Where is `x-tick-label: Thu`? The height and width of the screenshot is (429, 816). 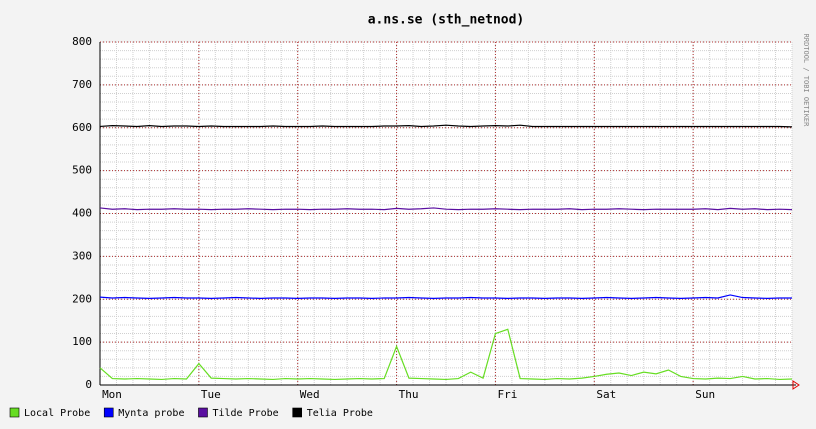 x-tick-label: Thu is located at coordinates (409, 394).